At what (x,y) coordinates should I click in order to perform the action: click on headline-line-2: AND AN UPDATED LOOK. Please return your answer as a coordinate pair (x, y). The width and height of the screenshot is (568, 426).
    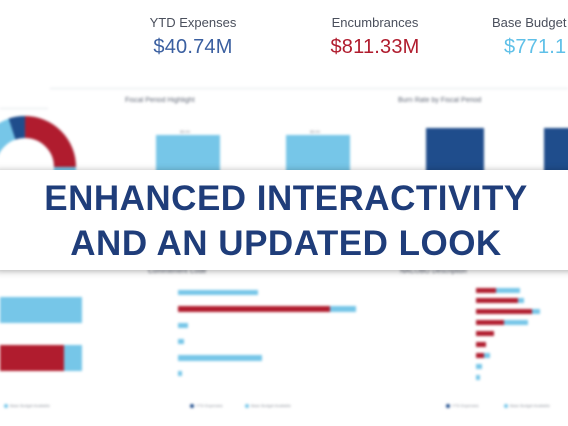
    Looking at the image, I should click on (286, 243).